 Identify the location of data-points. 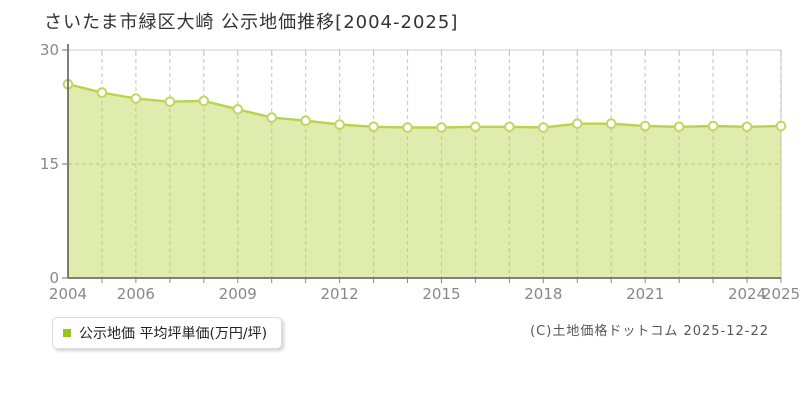
(424, 105).